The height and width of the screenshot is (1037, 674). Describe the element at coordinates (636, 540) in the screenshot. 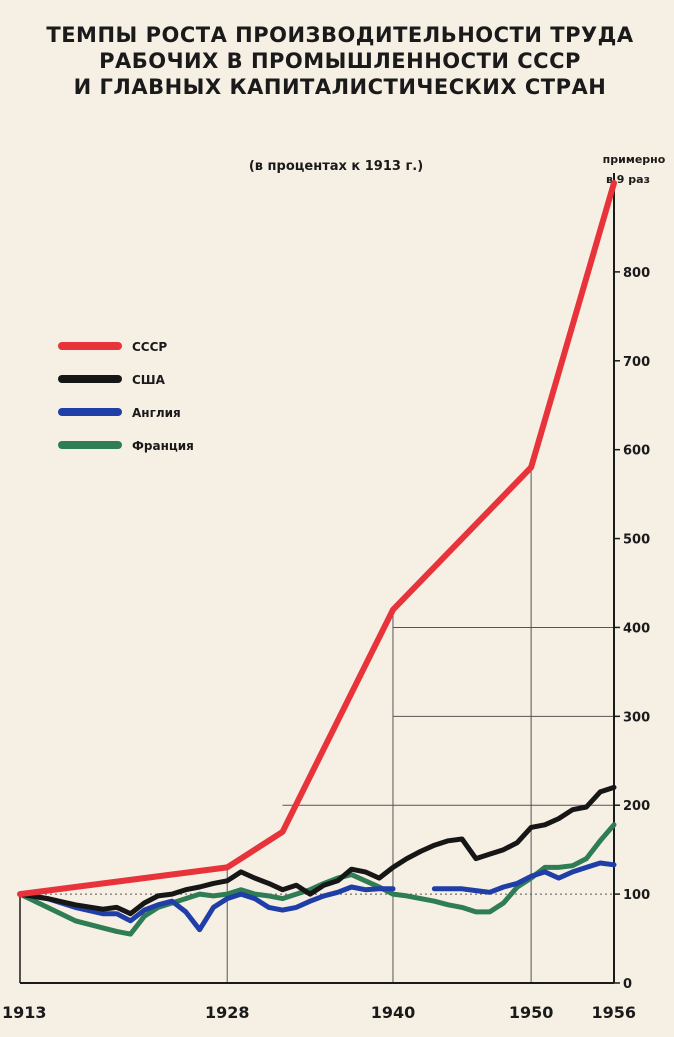

I see `y-tick-label: 500` at that location.